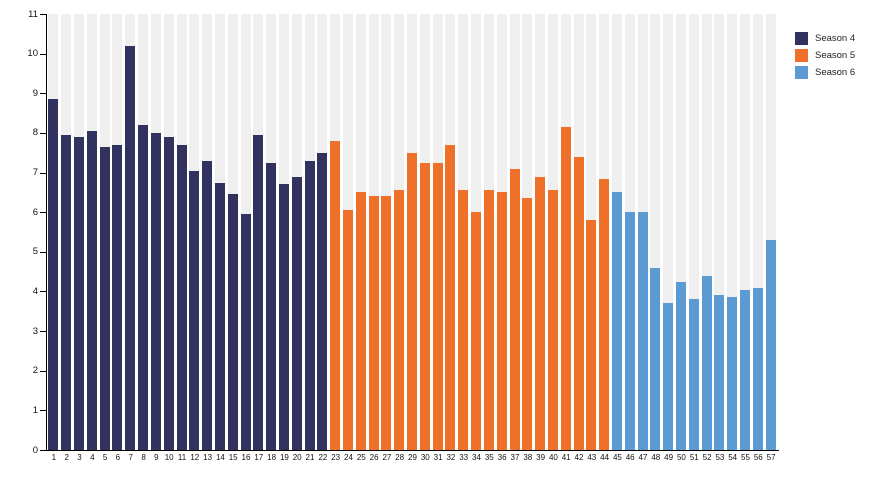  Describe the element at coordinates (79, 457) in the screenshot. I see `x-axis-label: 3` at that location.